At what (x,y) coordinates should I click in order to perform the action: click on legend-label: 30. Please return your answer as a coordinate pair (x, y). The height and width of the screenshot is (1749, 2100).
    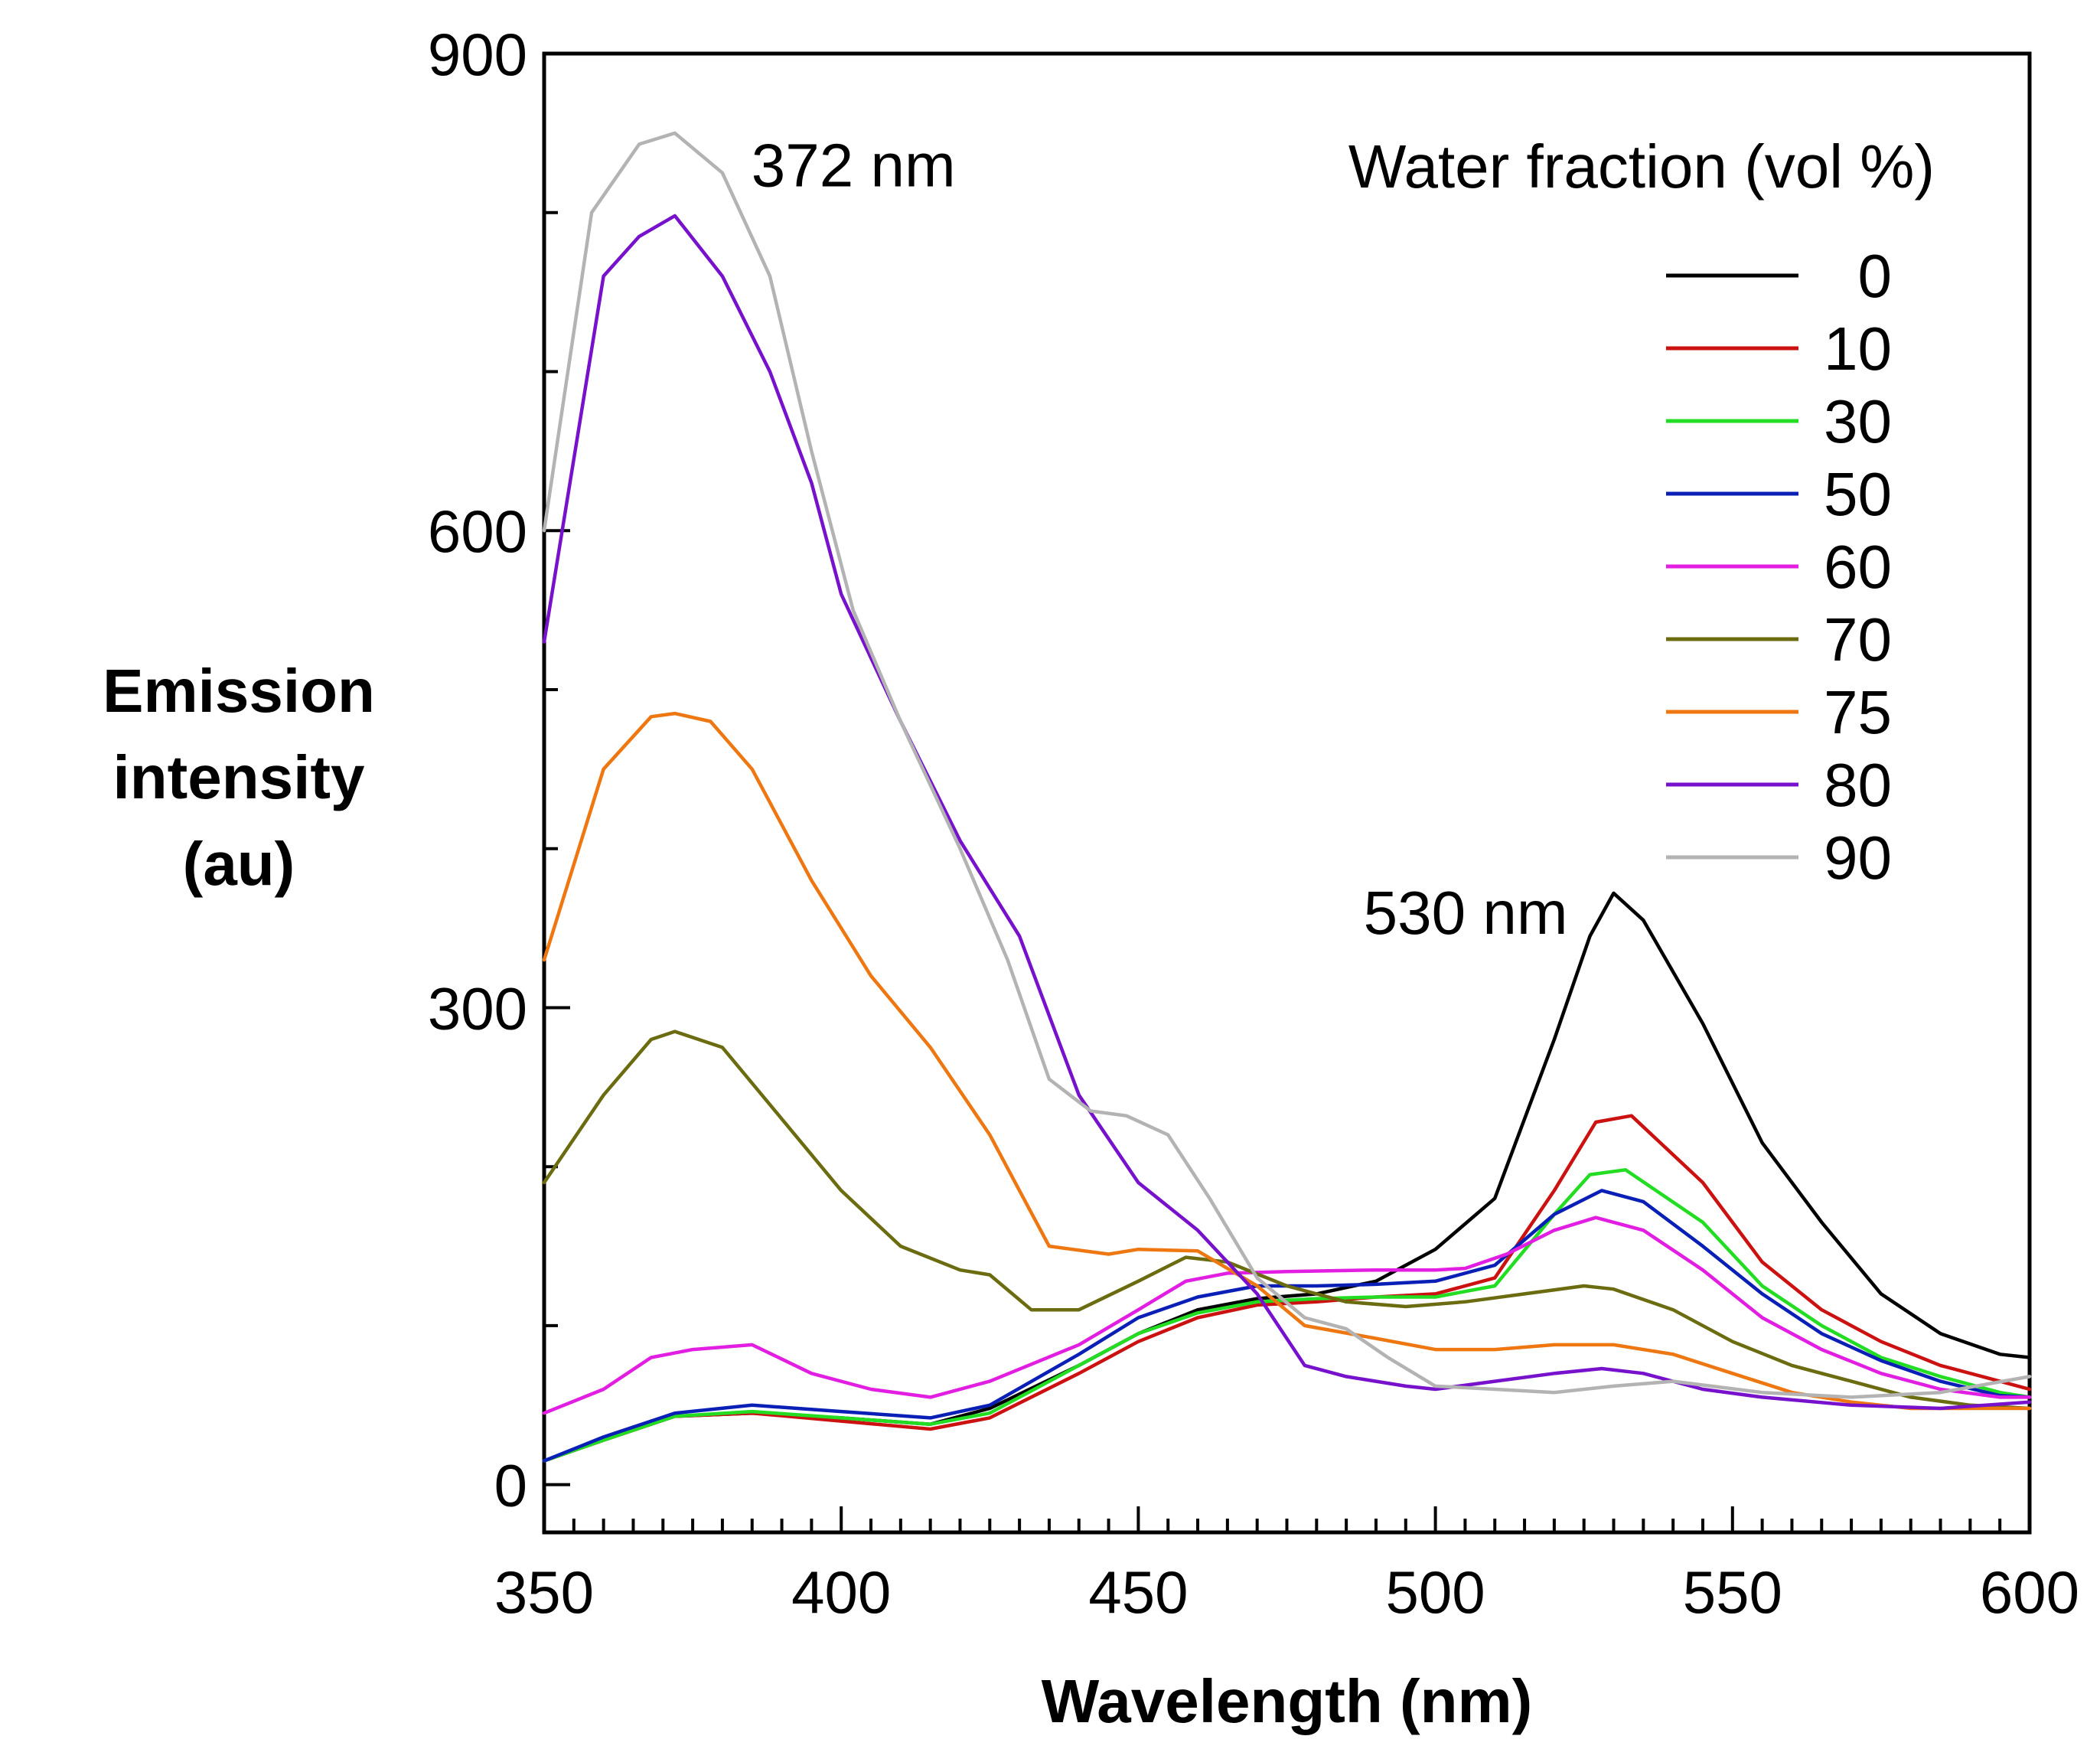
    Looking at the image, I should click on (1858, 421).